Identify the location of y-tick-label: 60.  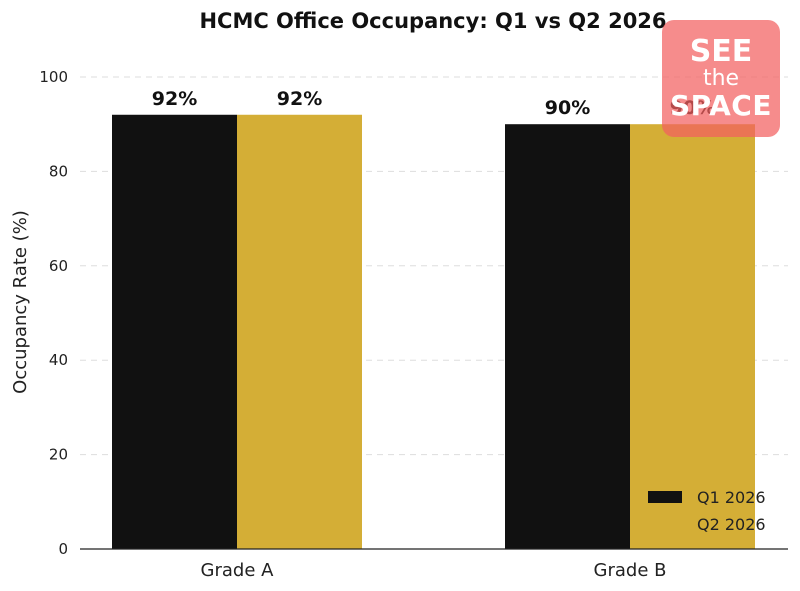
(58, 266).